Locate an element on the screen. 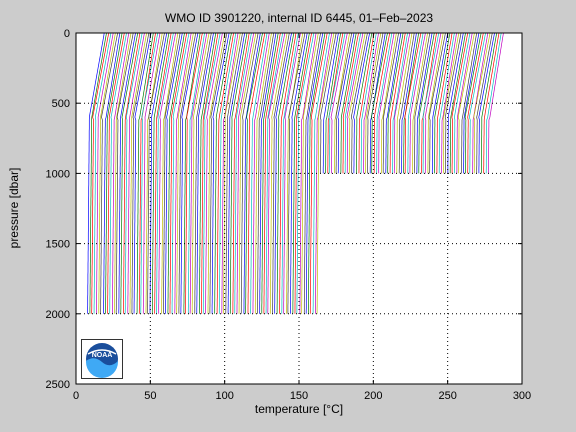  x-tick-label: 300 is located at coordinates (522, 396).